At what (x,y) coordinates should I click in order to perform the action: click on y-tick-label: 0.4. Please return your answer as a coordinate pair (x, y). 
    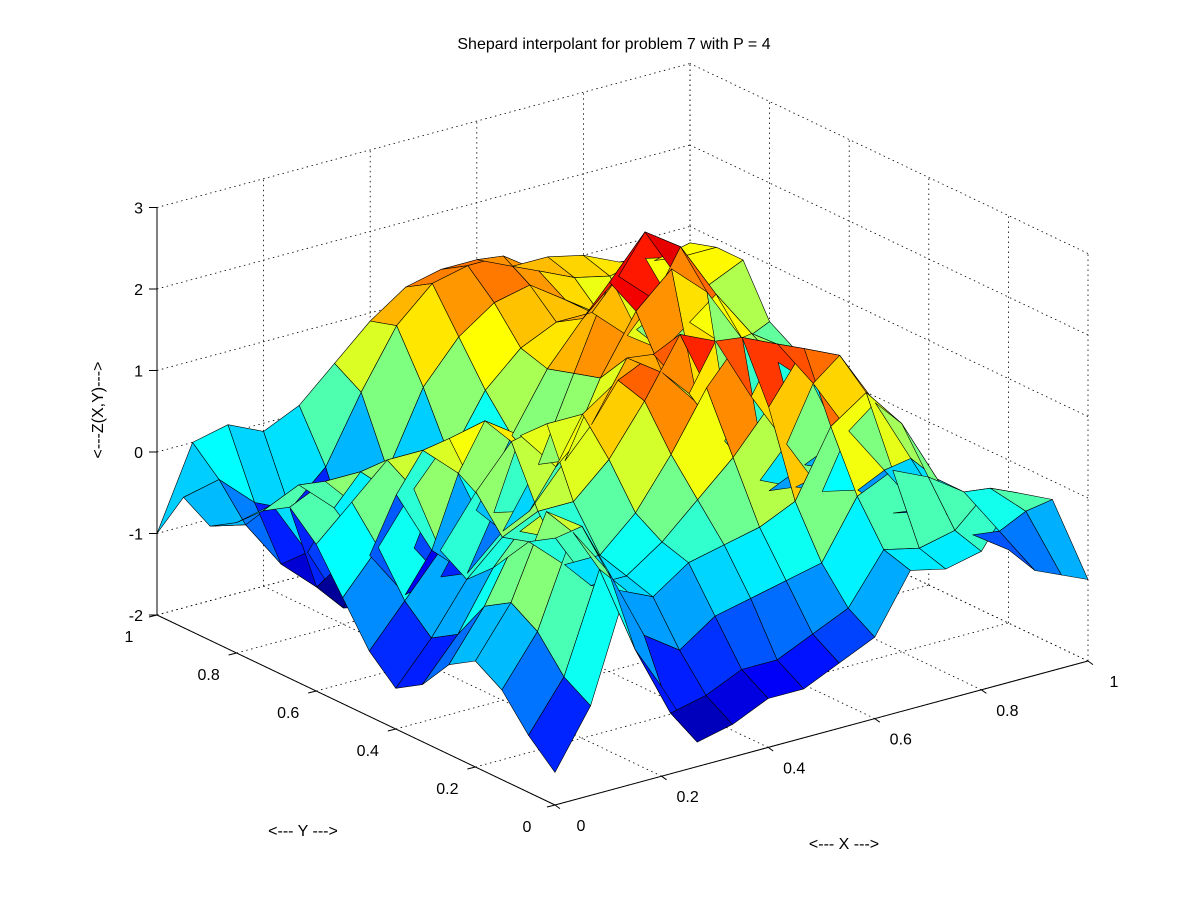
    Looking at the image, I should click on (368, 751).